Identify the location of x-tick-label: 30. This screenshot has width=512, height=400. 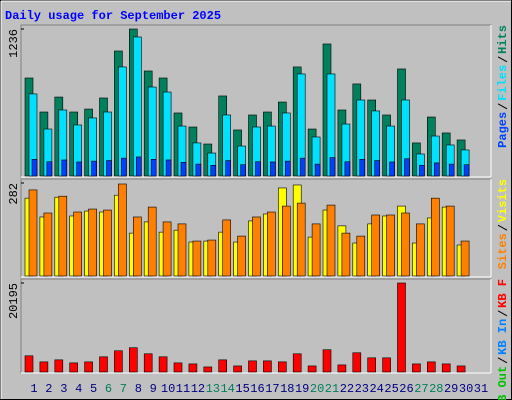
(466, 389).